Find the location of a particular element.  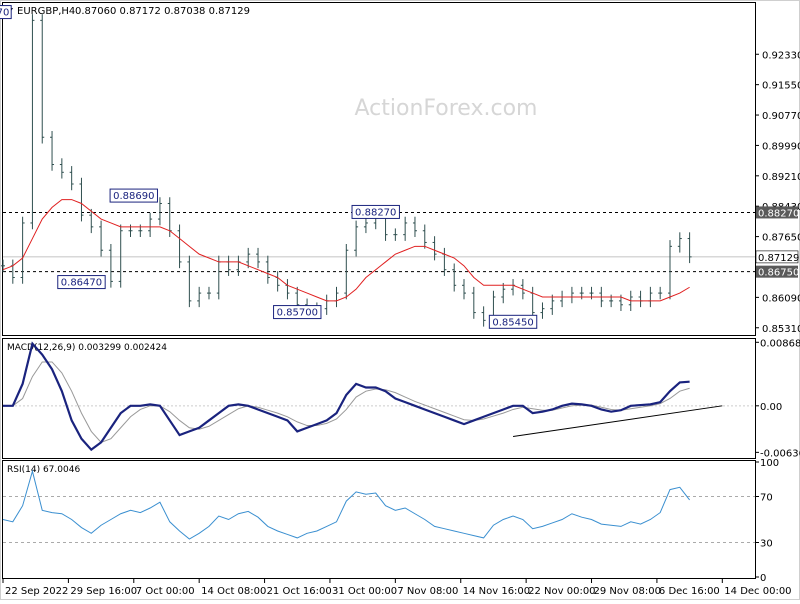

price-y-tick-label: 0.90770 is located at coordinates (781, 116).